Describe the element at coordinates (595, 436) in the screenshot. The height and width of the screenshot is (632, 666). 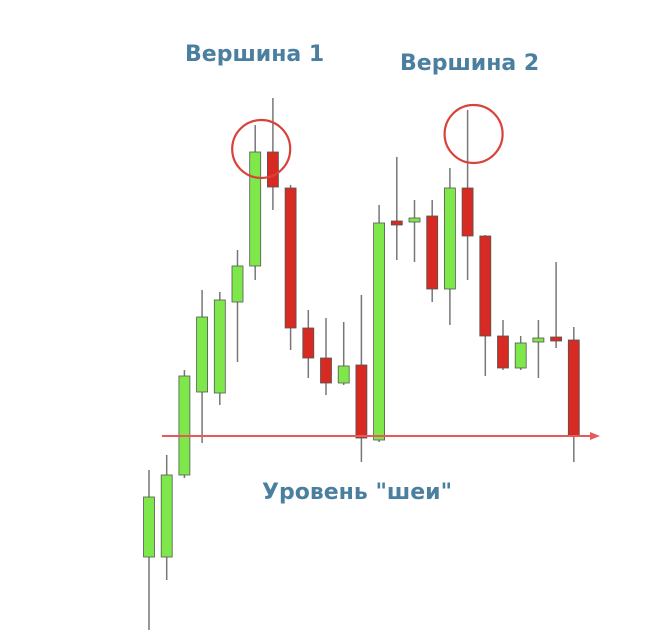
I see `neckline-arrowhead` at that location.